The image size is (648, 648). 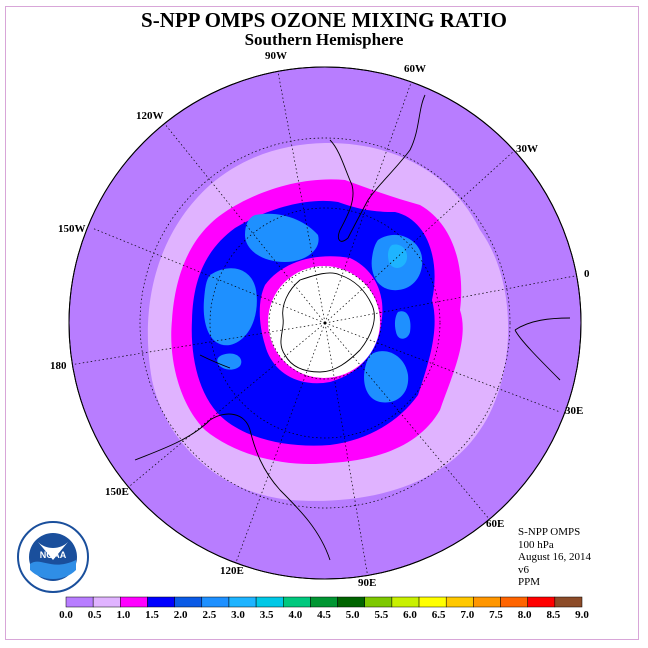 What do you see at coordinates (295, 615) in the screenshot?
I see `colorbar-tick-label: 4.0` at bounding box center [295, 615].